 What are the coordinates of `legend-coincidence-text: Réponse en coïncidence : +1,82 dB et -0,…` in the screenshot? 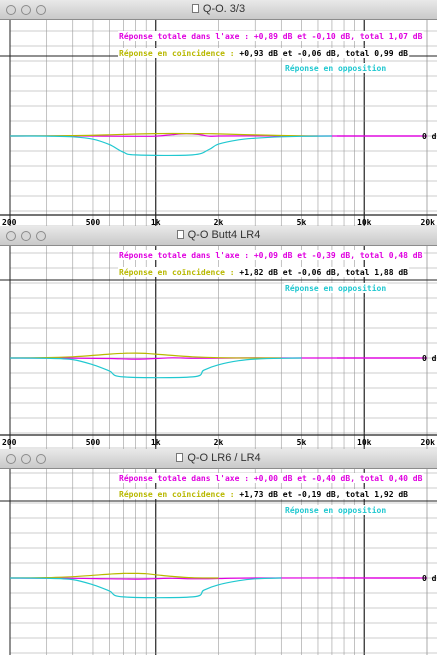 It's located at (263, 272).